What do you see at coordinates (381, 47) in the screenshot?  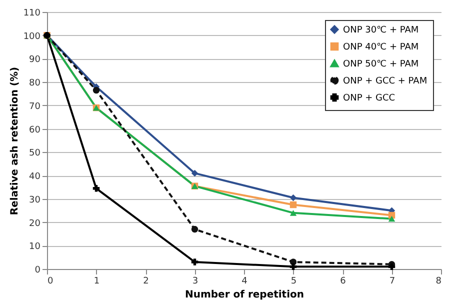 I see `legend-label: ONP 40℃ + PAM` at bounding box center [381, 47].